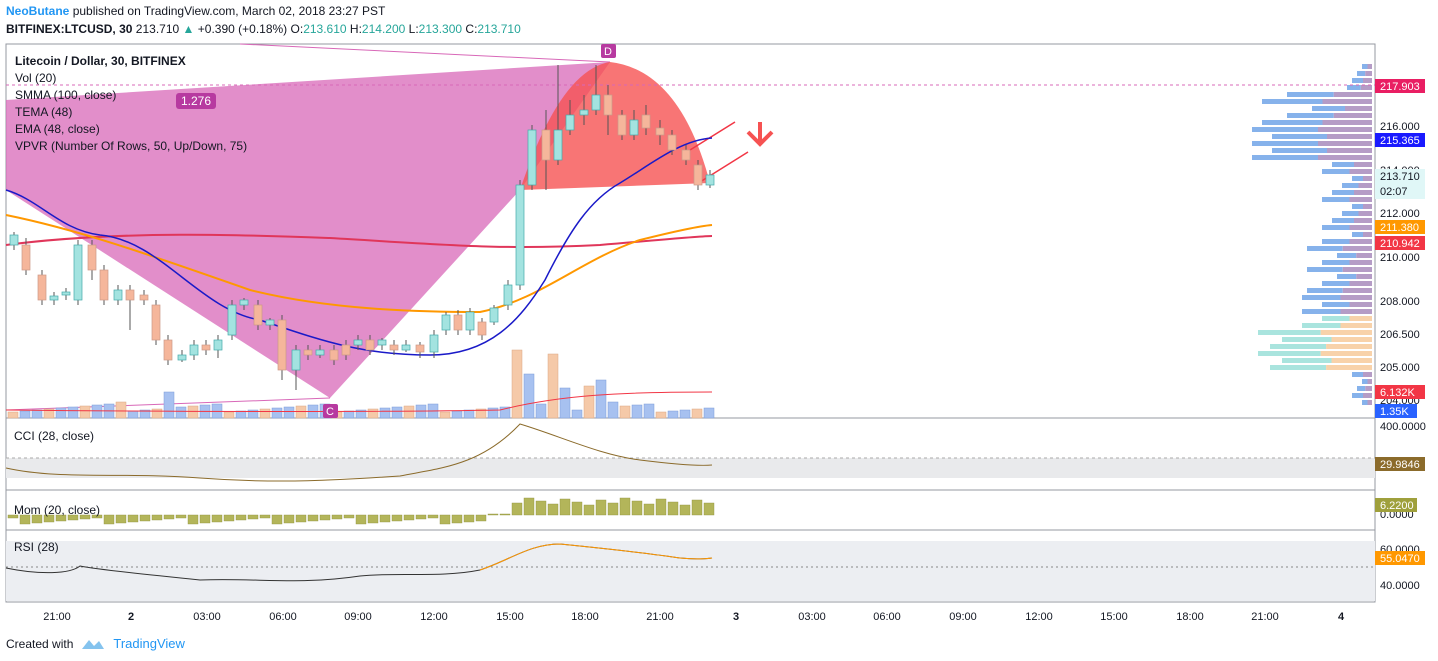 The height and width of the screenshot is (661, 1438). Describe the element at coordinates (736, 617) in the screenshot. I see `time-tick: 3` at that location.